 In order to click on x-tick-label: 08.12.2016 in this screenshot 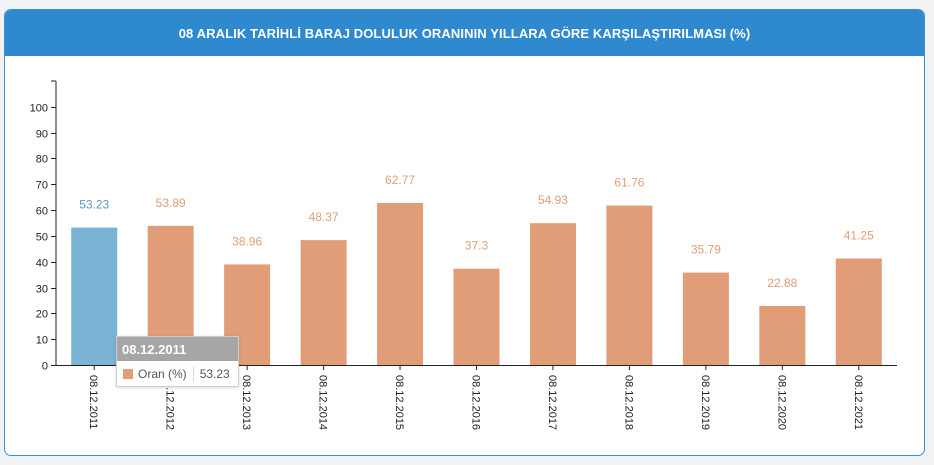, I will do `click(476, 402)`.